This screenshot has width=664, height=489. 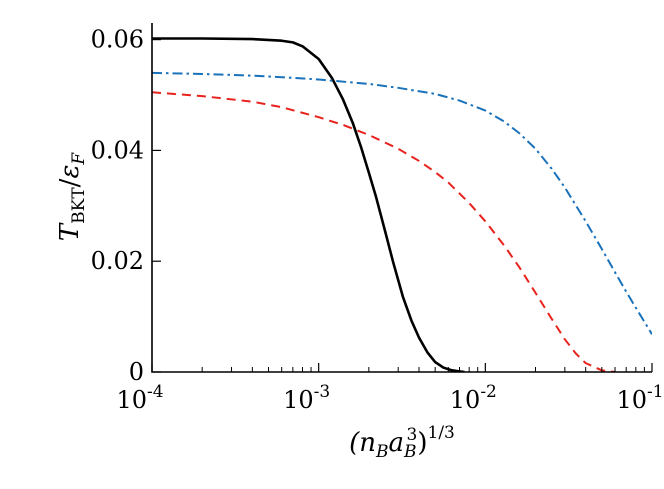 What do you see at coordinates (306, 398) in the screenshot?
I see `x-tick-label: 10⁻³` at bounding box center [306, 398].